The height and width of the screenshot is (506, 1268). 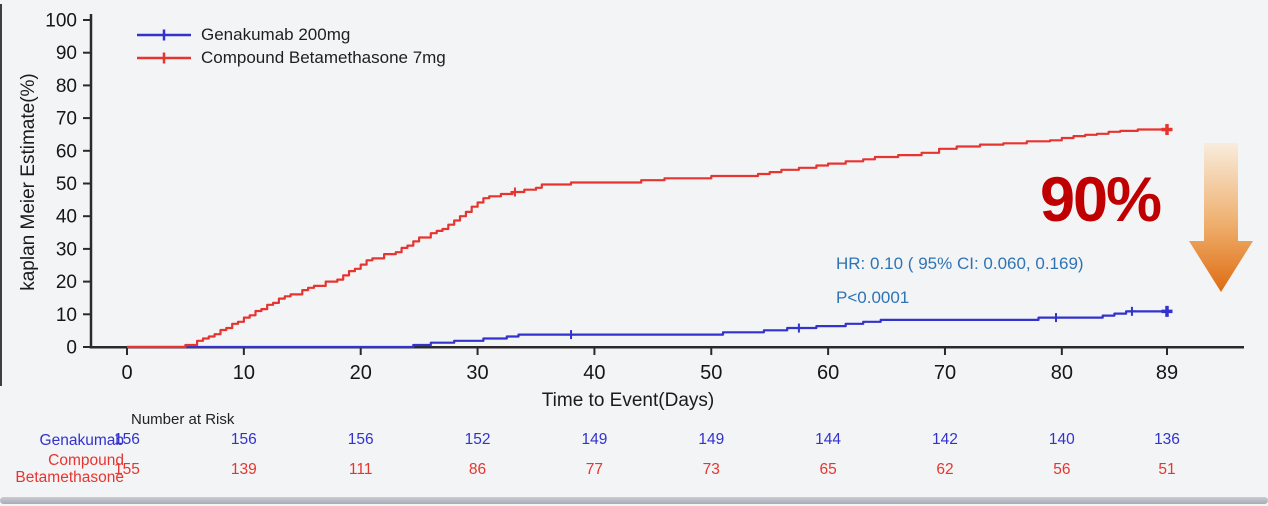 What do you see at coordinates (1167, 373) in the screenshot?
I see `x-tick-label: 89` at bounding box center [1167, 373].